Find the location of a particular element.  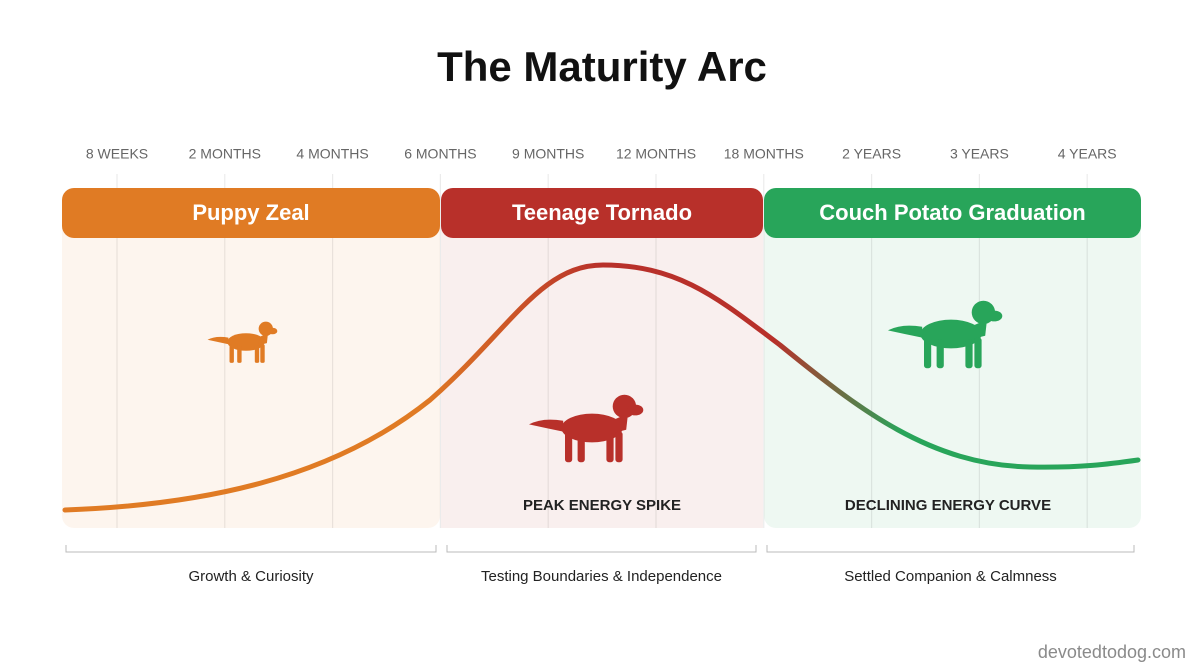

timeline-label: 2 YEARS is located at coordinates (871, 154).